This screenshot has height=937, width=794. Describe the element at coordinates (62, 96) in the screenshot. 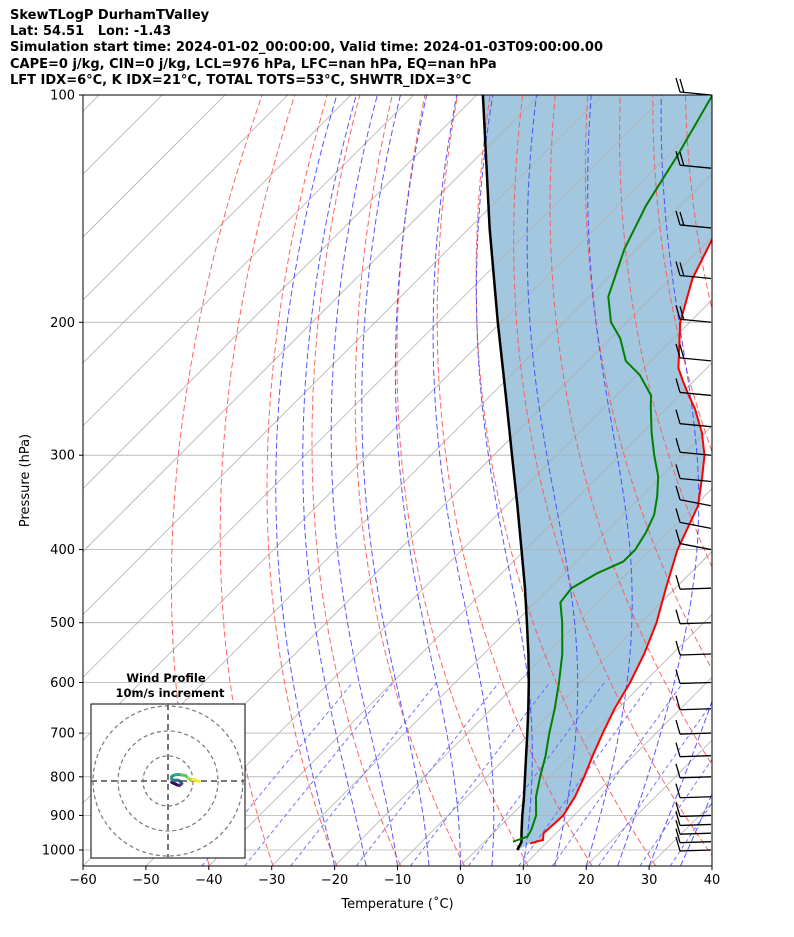

I see `y-tick-label: 100` at that location.